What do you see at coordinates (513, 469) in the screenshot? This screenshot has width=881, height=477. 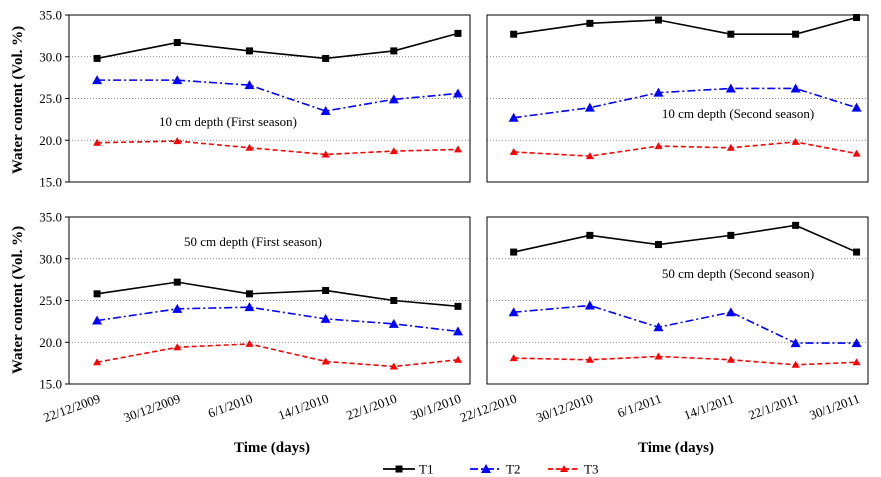 I see `legend-label: T2` at bounding box center [513, 469].